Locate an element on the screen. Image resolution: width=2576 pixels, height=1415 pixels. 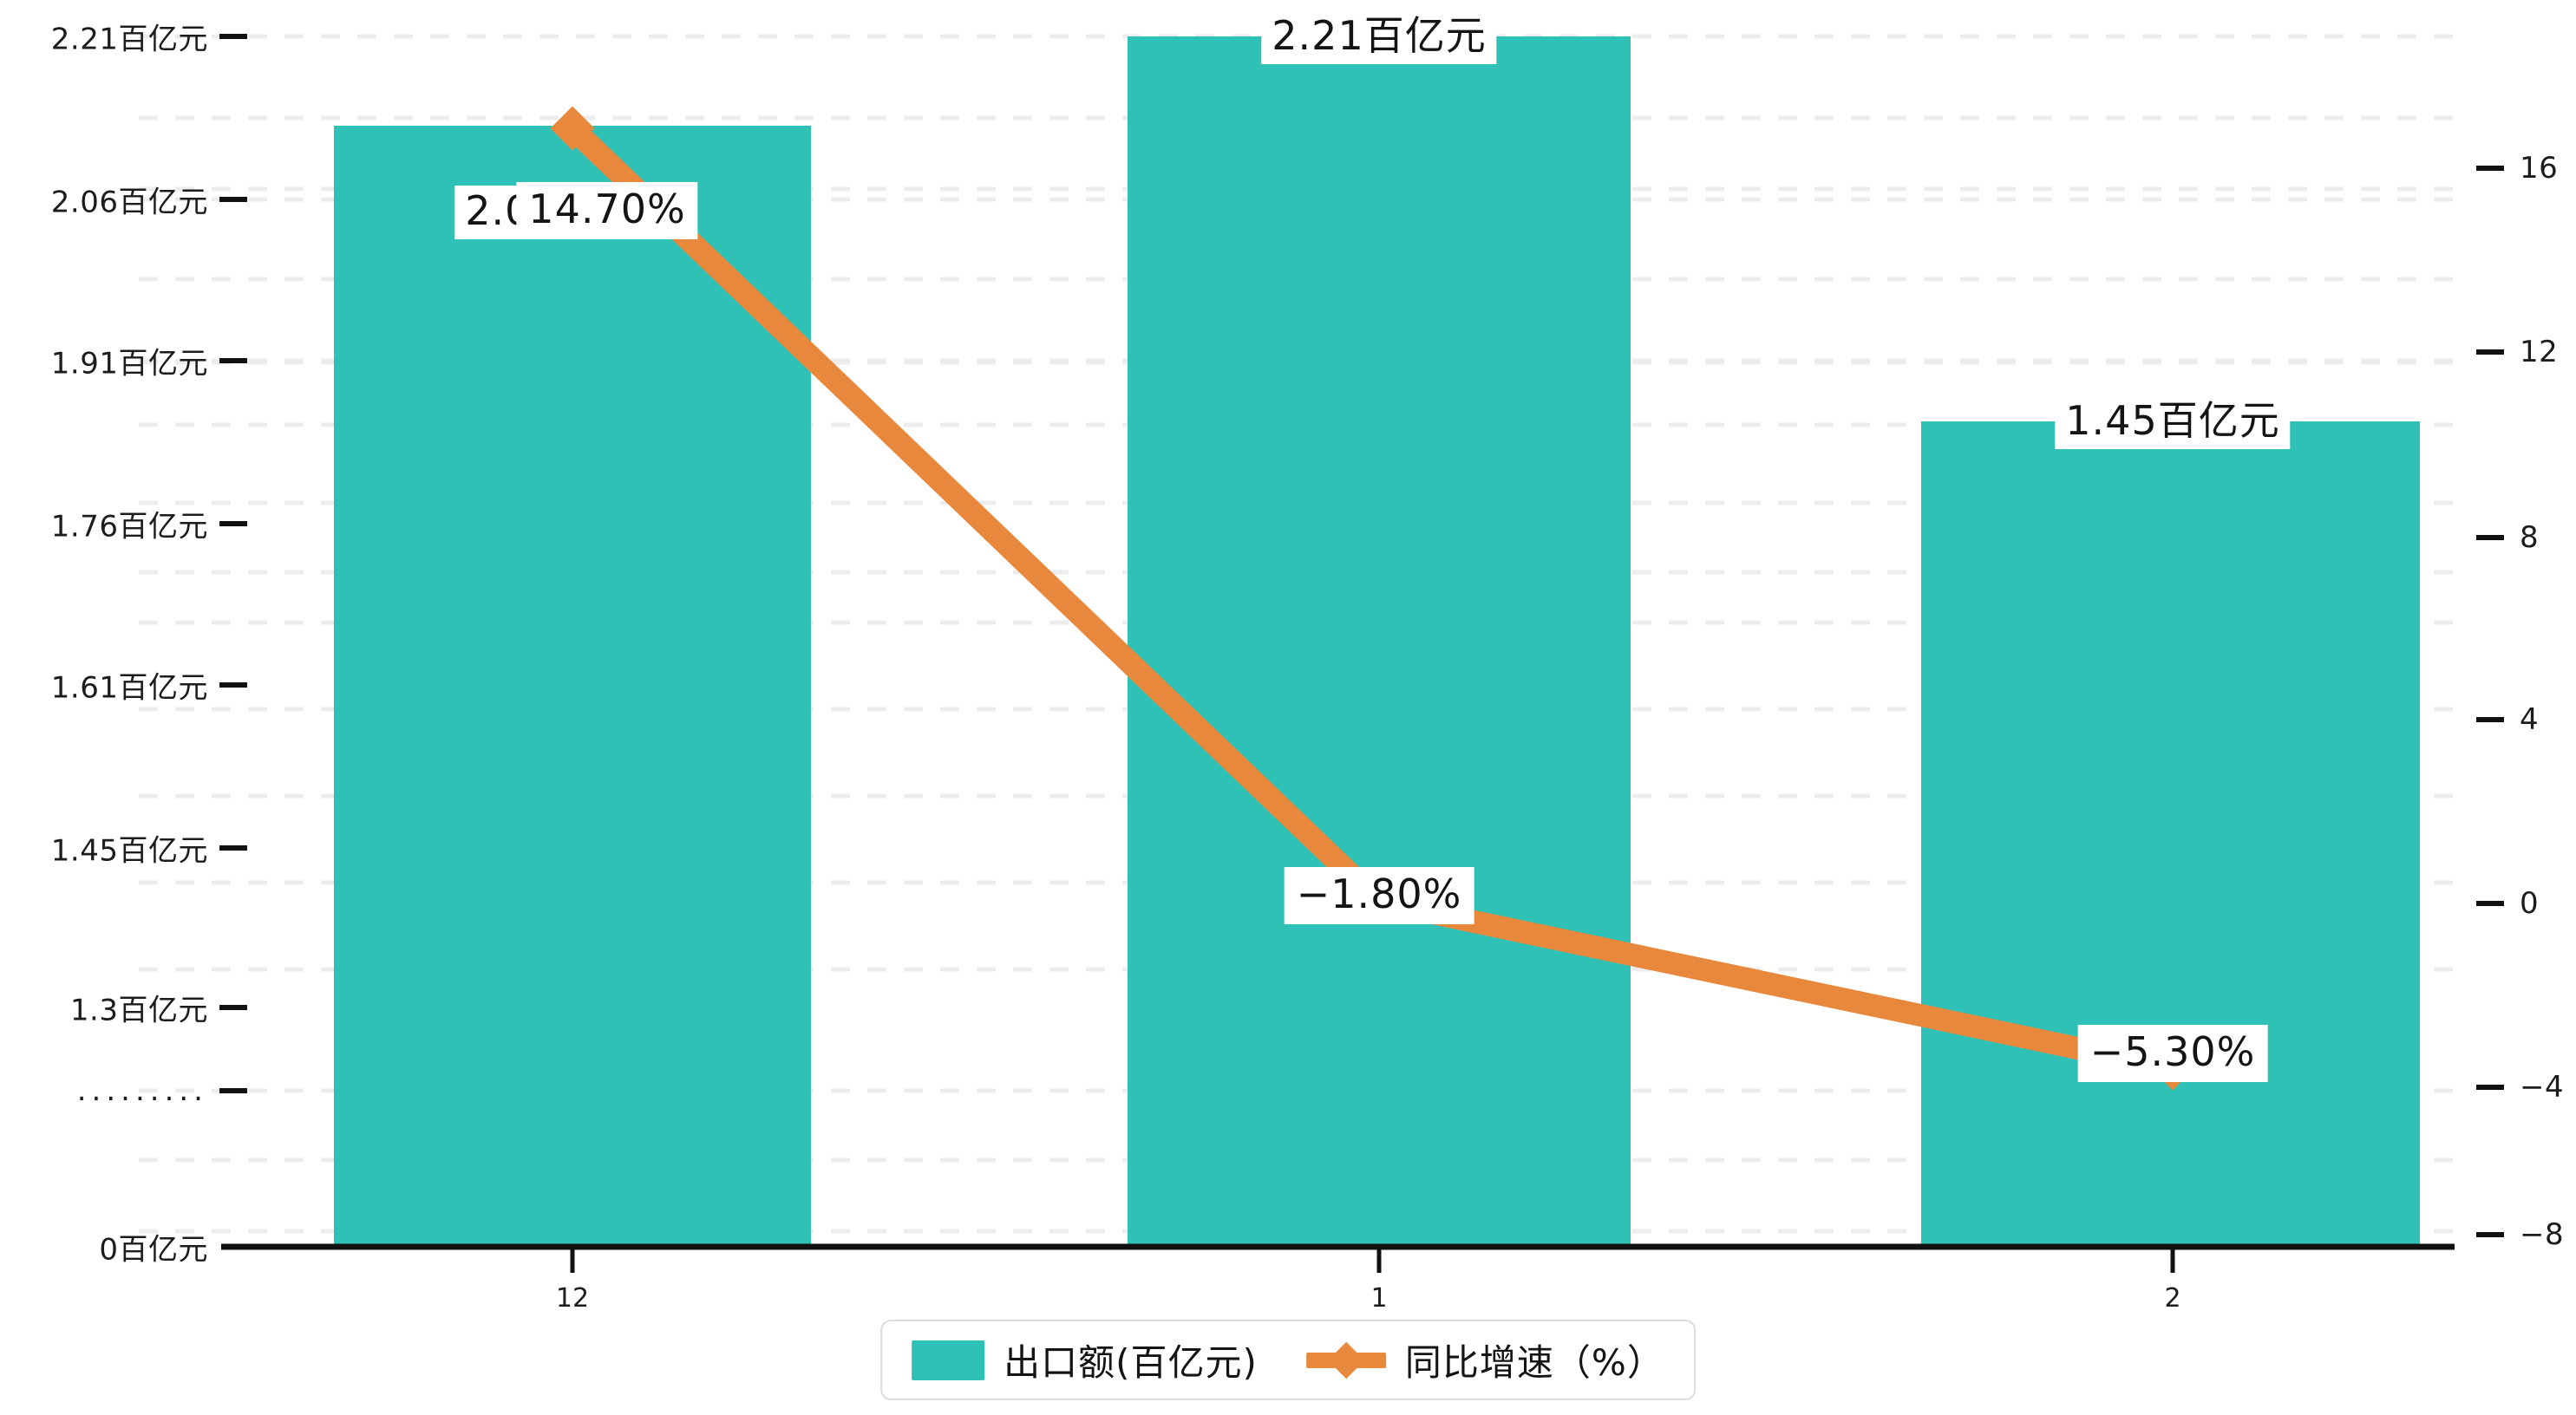
y-tick-left-2: 1.3百亿元 is located at coordinates (138, 1010).